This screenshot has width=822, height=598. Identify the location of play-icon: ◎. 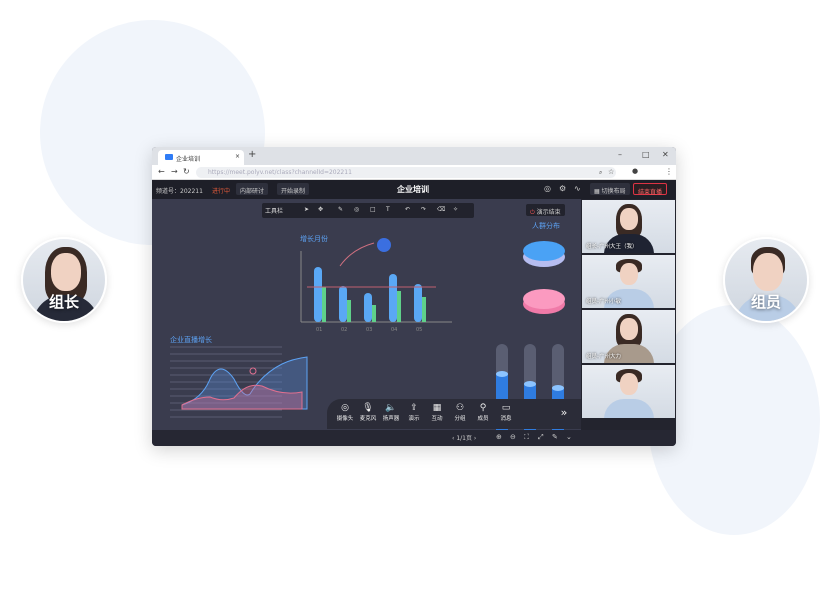
(547, 188).